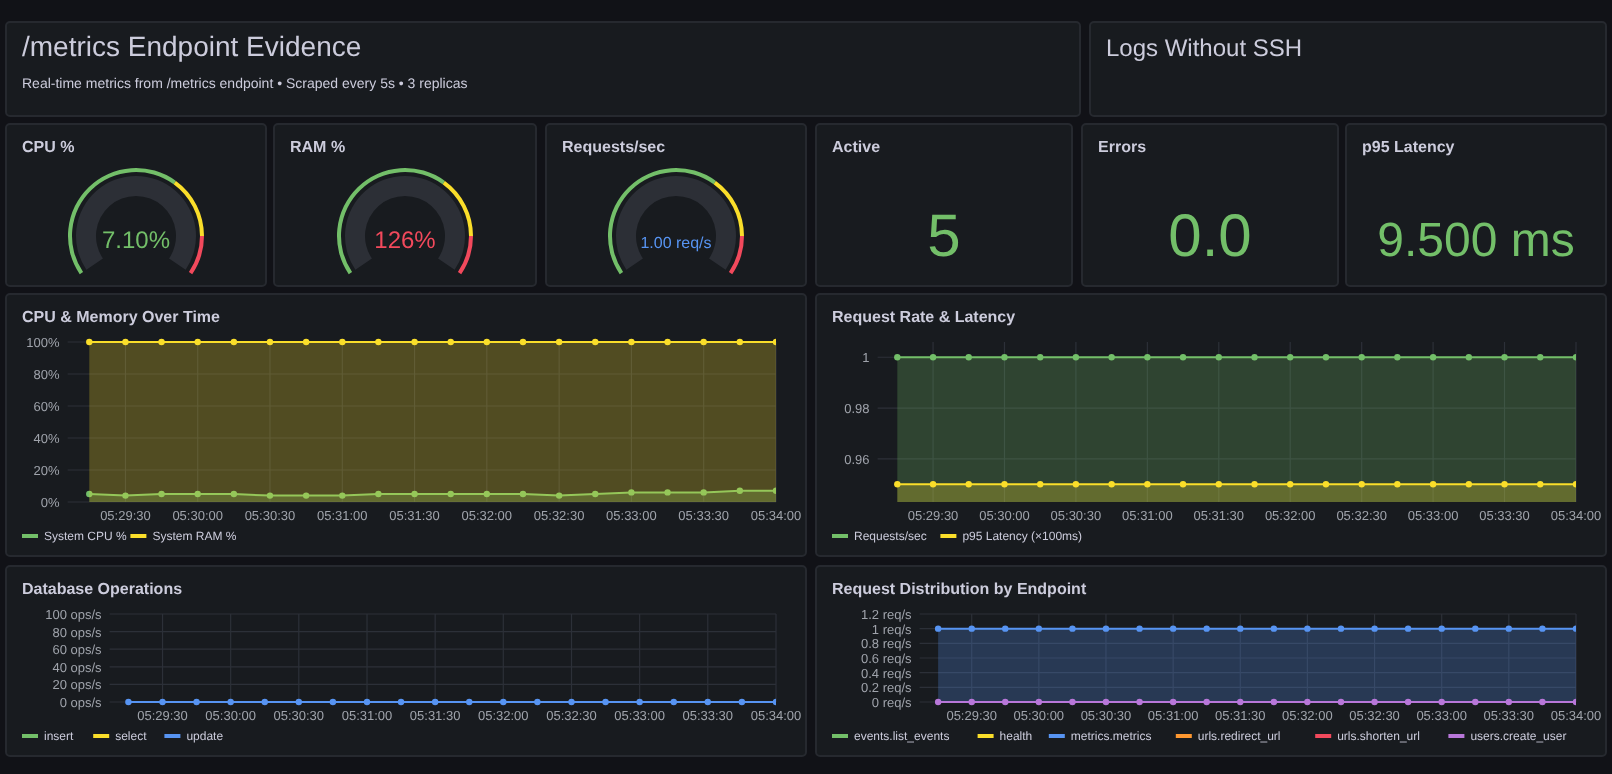 Image resolution: width=1612 pixels, height=774 pixels. Describe the element at coordinates (405, 240) in the screenshot. I see `text: 126%` at that location.